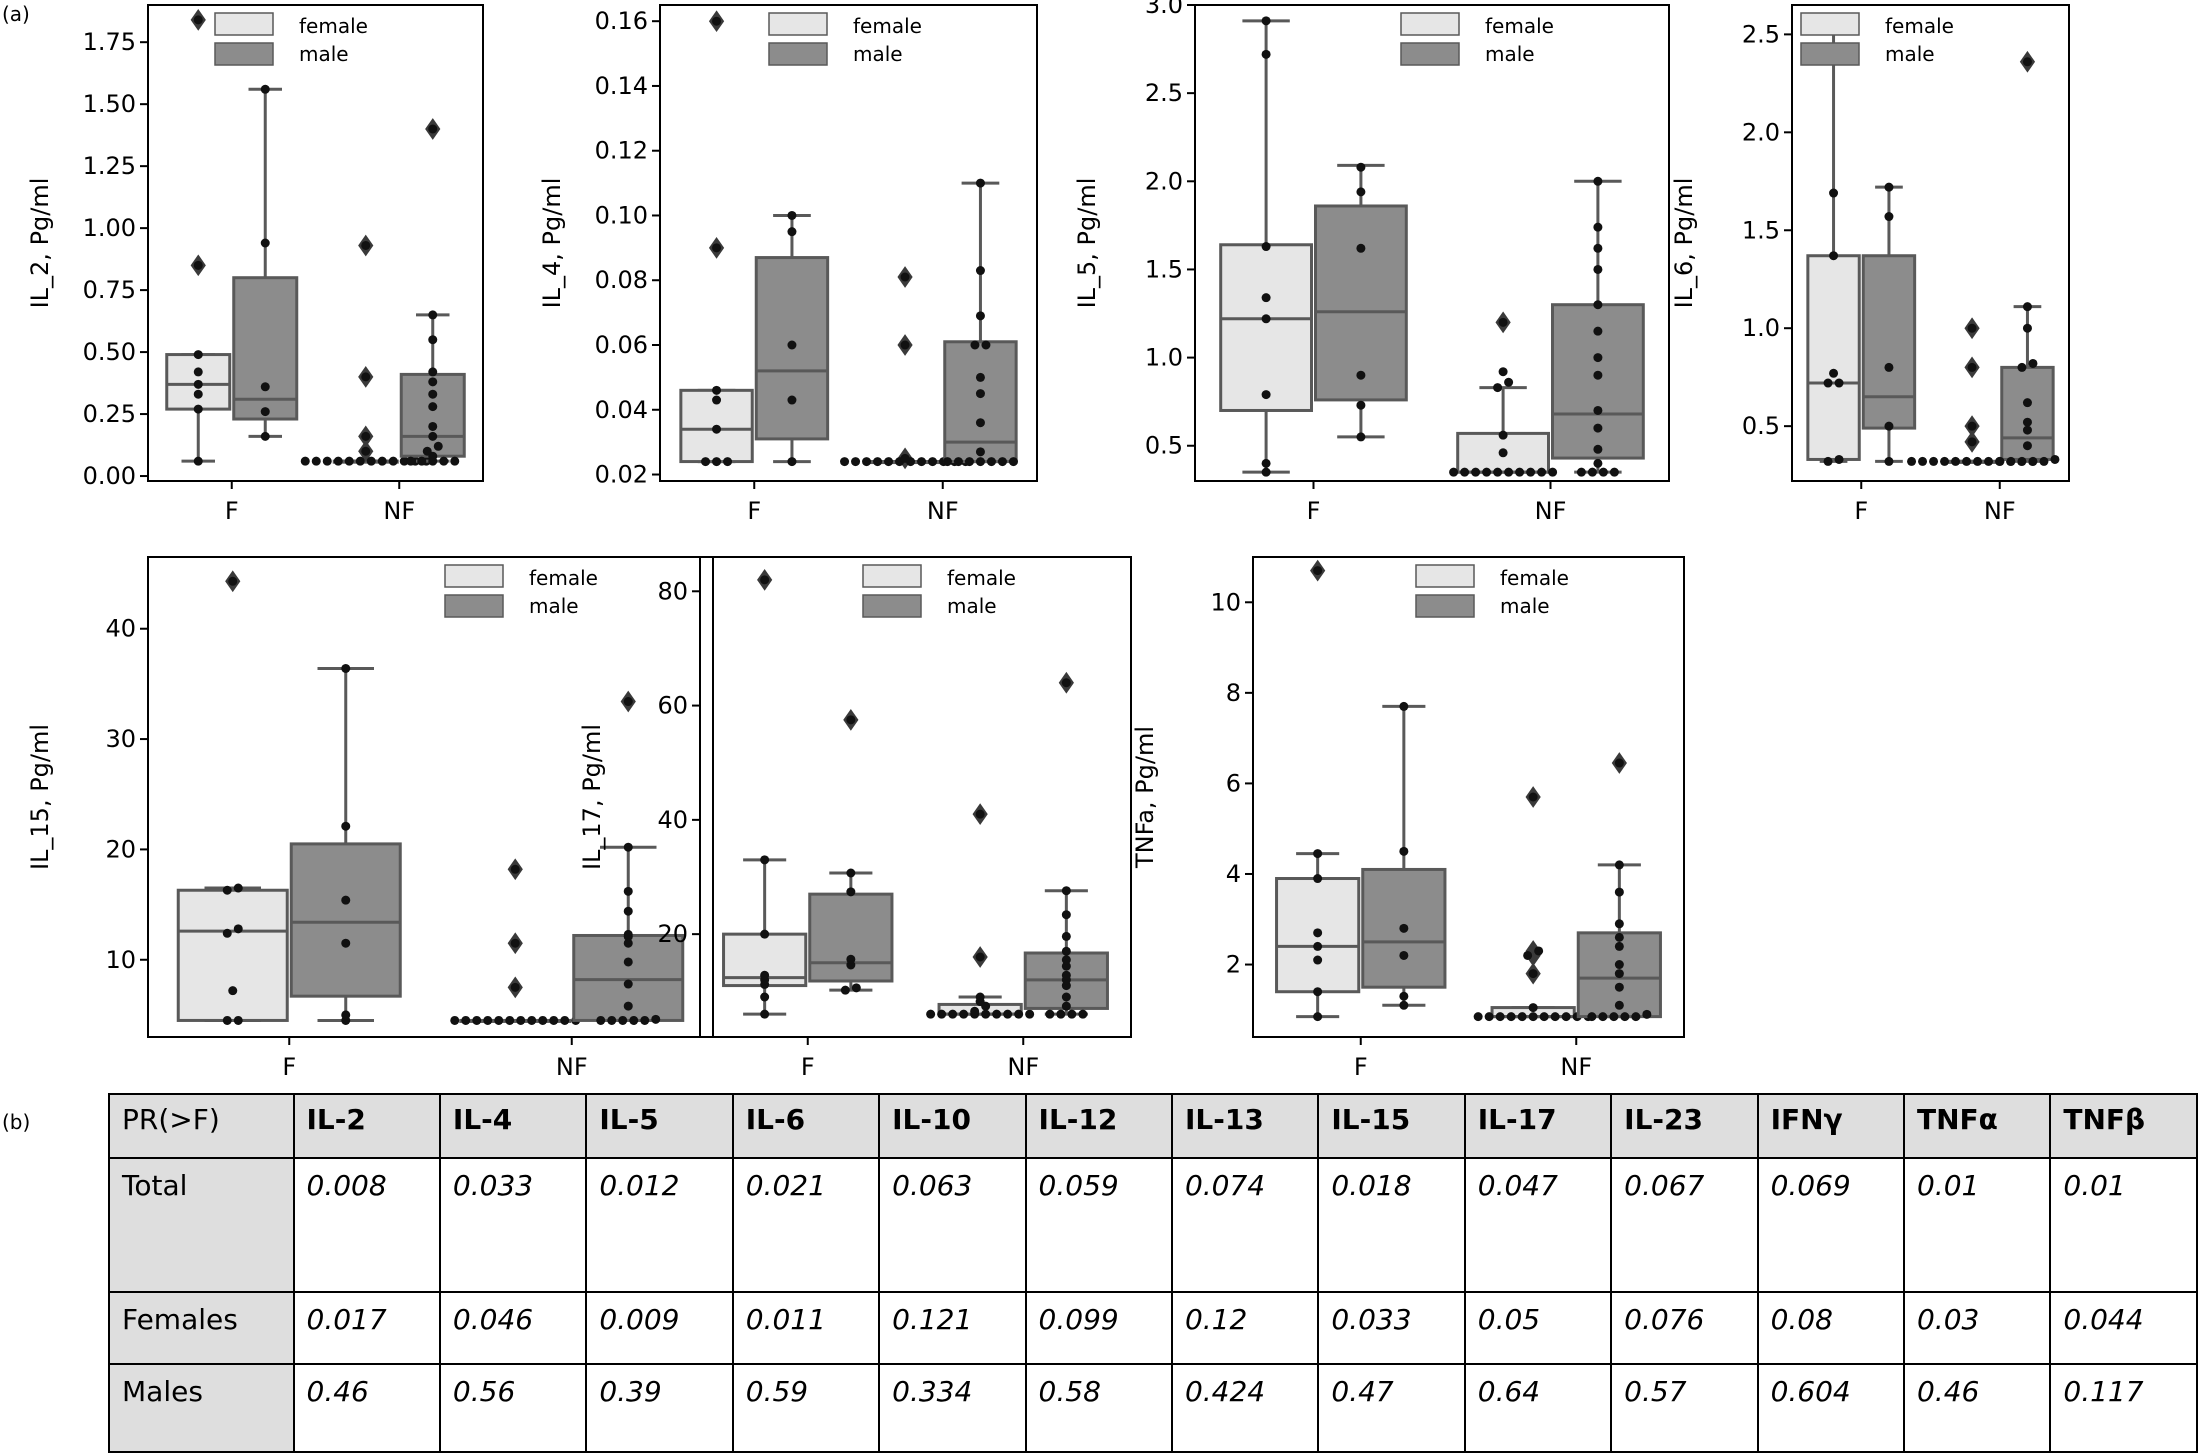  Describe the element at coordinates (201, 1225) in the screenshot. I see `table-row-label: Total` at that location.